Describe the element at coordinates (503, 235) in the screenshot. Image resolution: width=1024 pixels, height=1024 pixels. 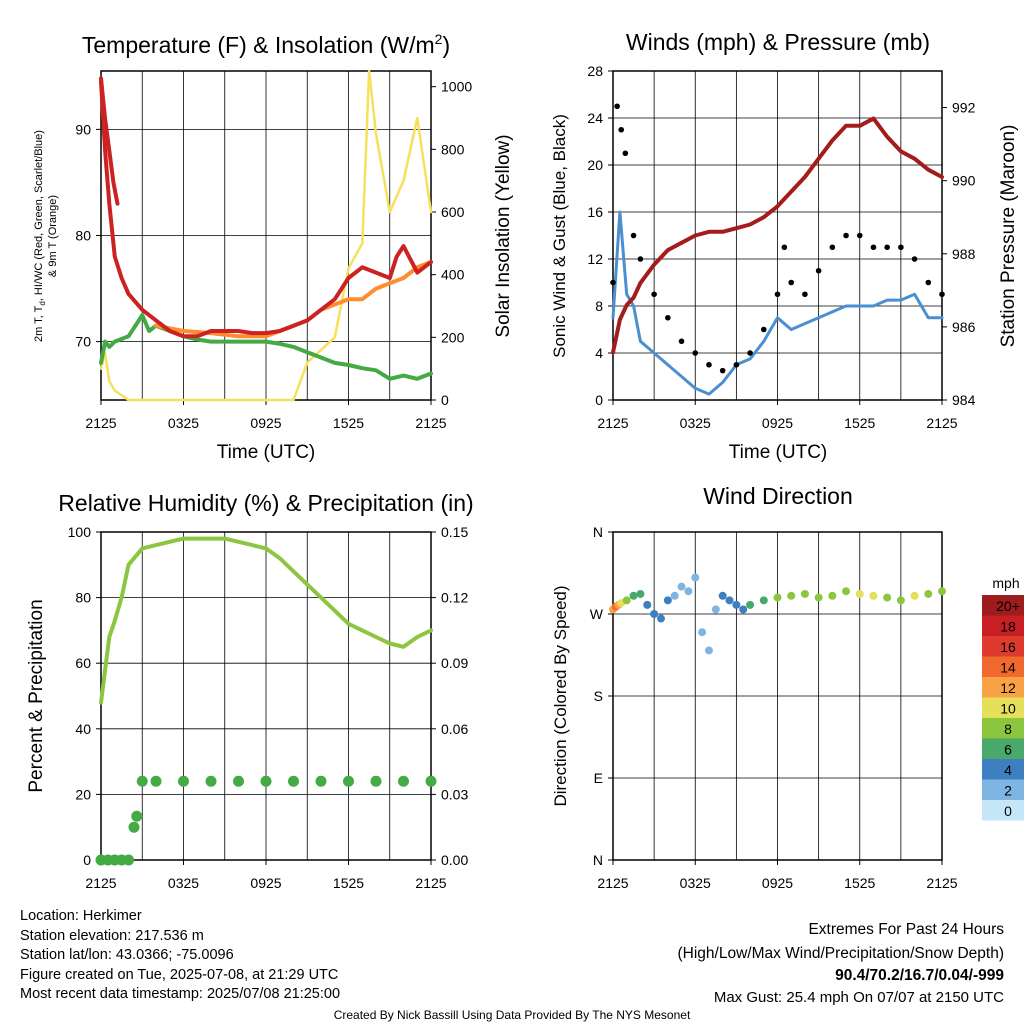
I see `panel1-y2label: Solar Insolation (Yellow)` at that location.